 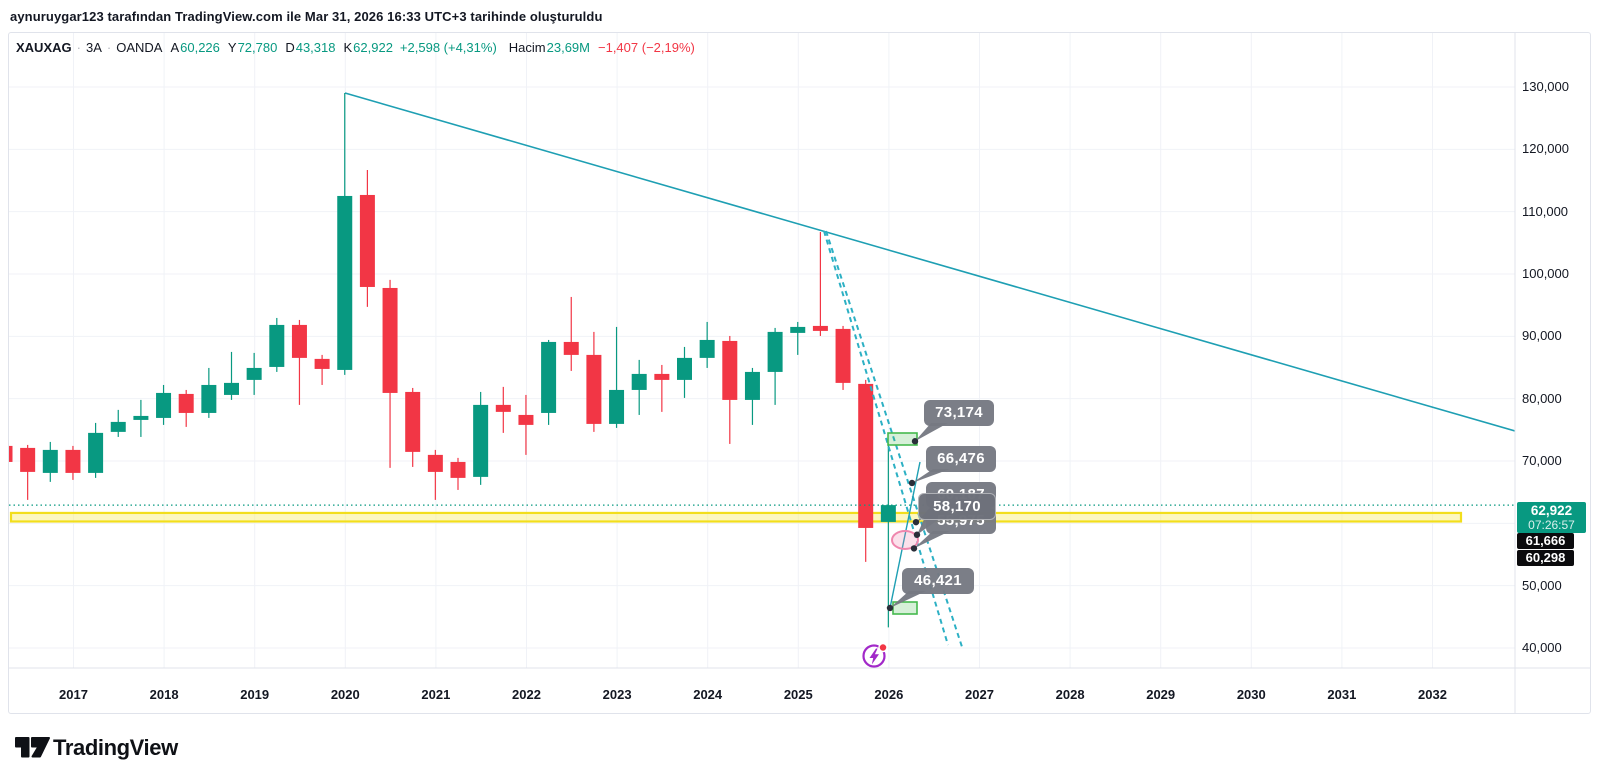 I want to click on high-label: Y, so click(x=232, y=47).